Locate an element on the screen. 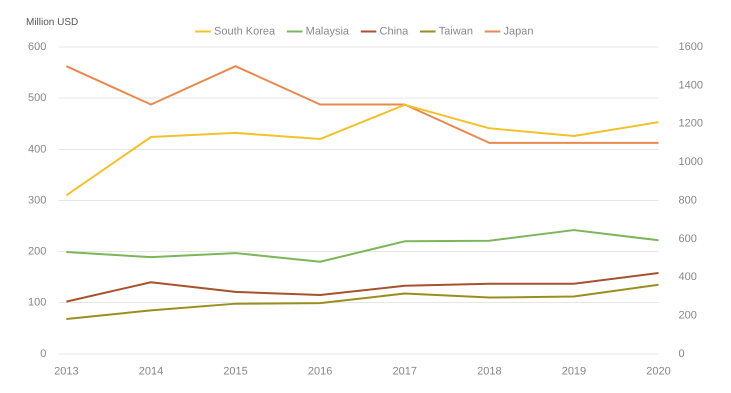  legend-label: Malaysia is located at coordinates (328, 32).